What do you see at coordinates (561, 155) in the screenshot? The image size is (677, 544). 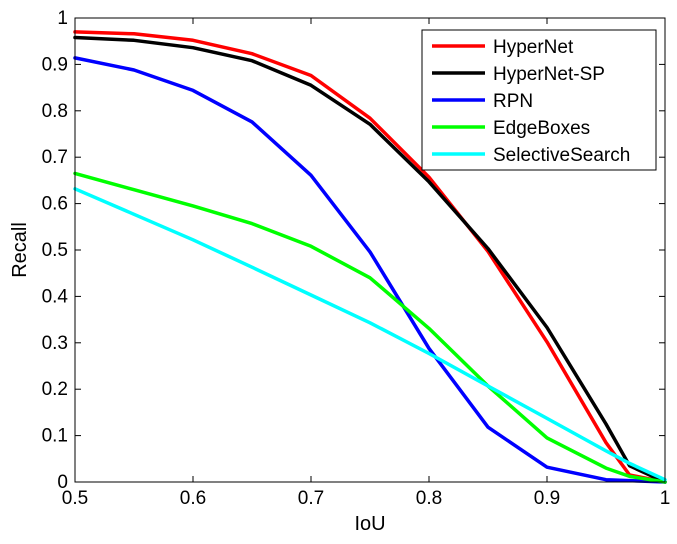 I see `legend-label-4: SelectiveSearch` at bounding box center [561, 155].